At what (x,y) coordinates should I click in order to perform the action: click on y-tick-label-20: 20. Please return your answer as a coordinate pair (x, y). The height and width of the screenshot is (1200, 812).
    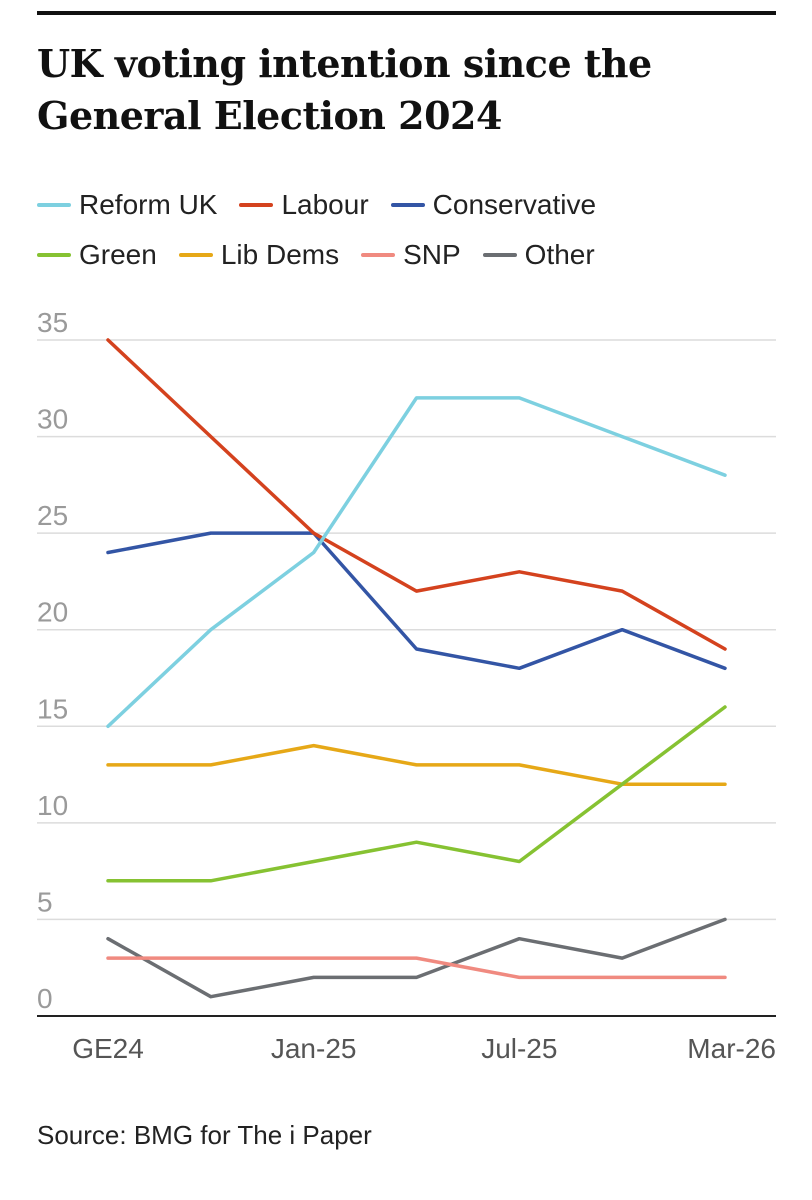
    Looking at the image, I should click on (52, 612).